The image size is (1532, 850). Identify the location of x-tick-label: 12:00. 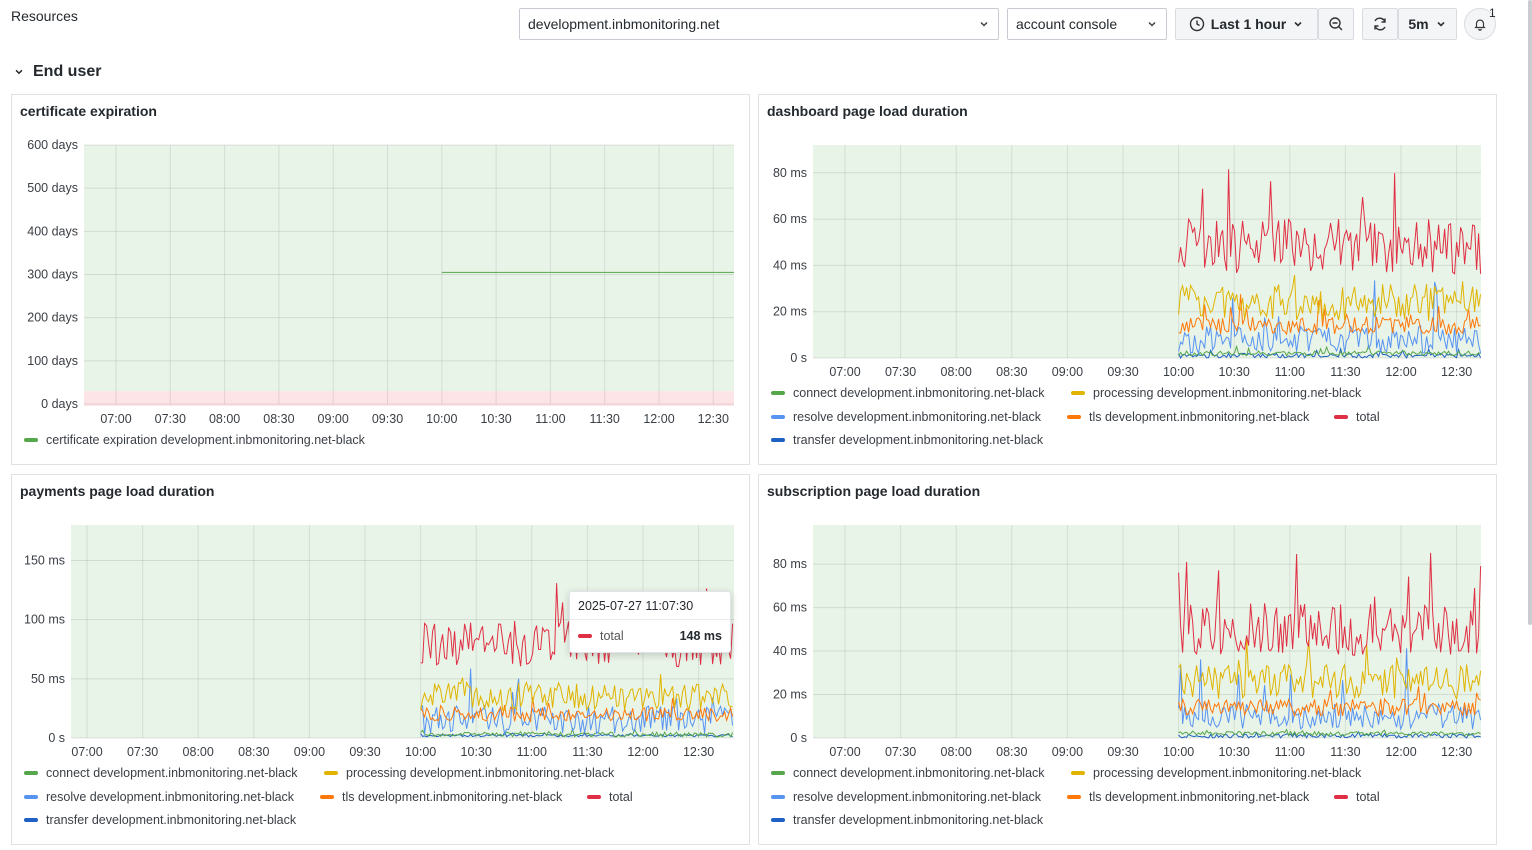
(658, 419).